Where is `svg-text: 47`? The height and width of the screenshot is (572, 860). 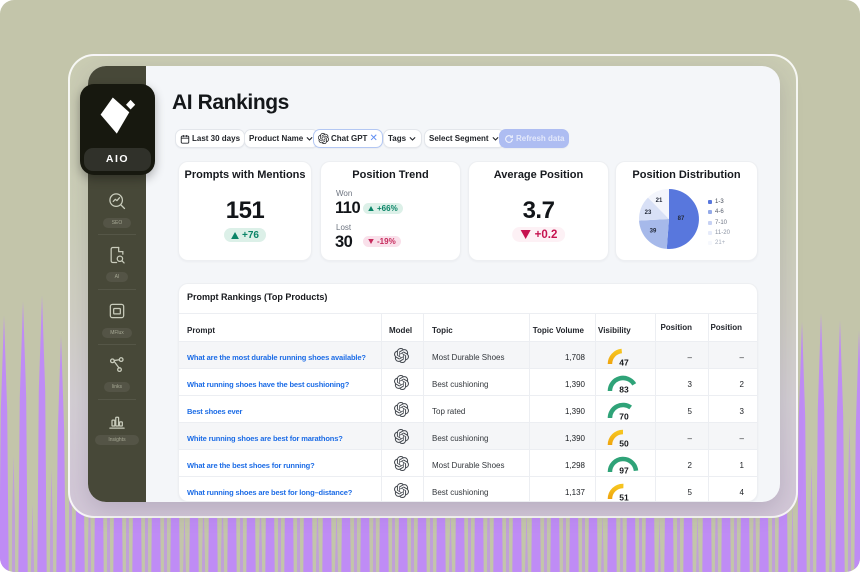 svg-text: 47 is located at coordinates (624, 363).